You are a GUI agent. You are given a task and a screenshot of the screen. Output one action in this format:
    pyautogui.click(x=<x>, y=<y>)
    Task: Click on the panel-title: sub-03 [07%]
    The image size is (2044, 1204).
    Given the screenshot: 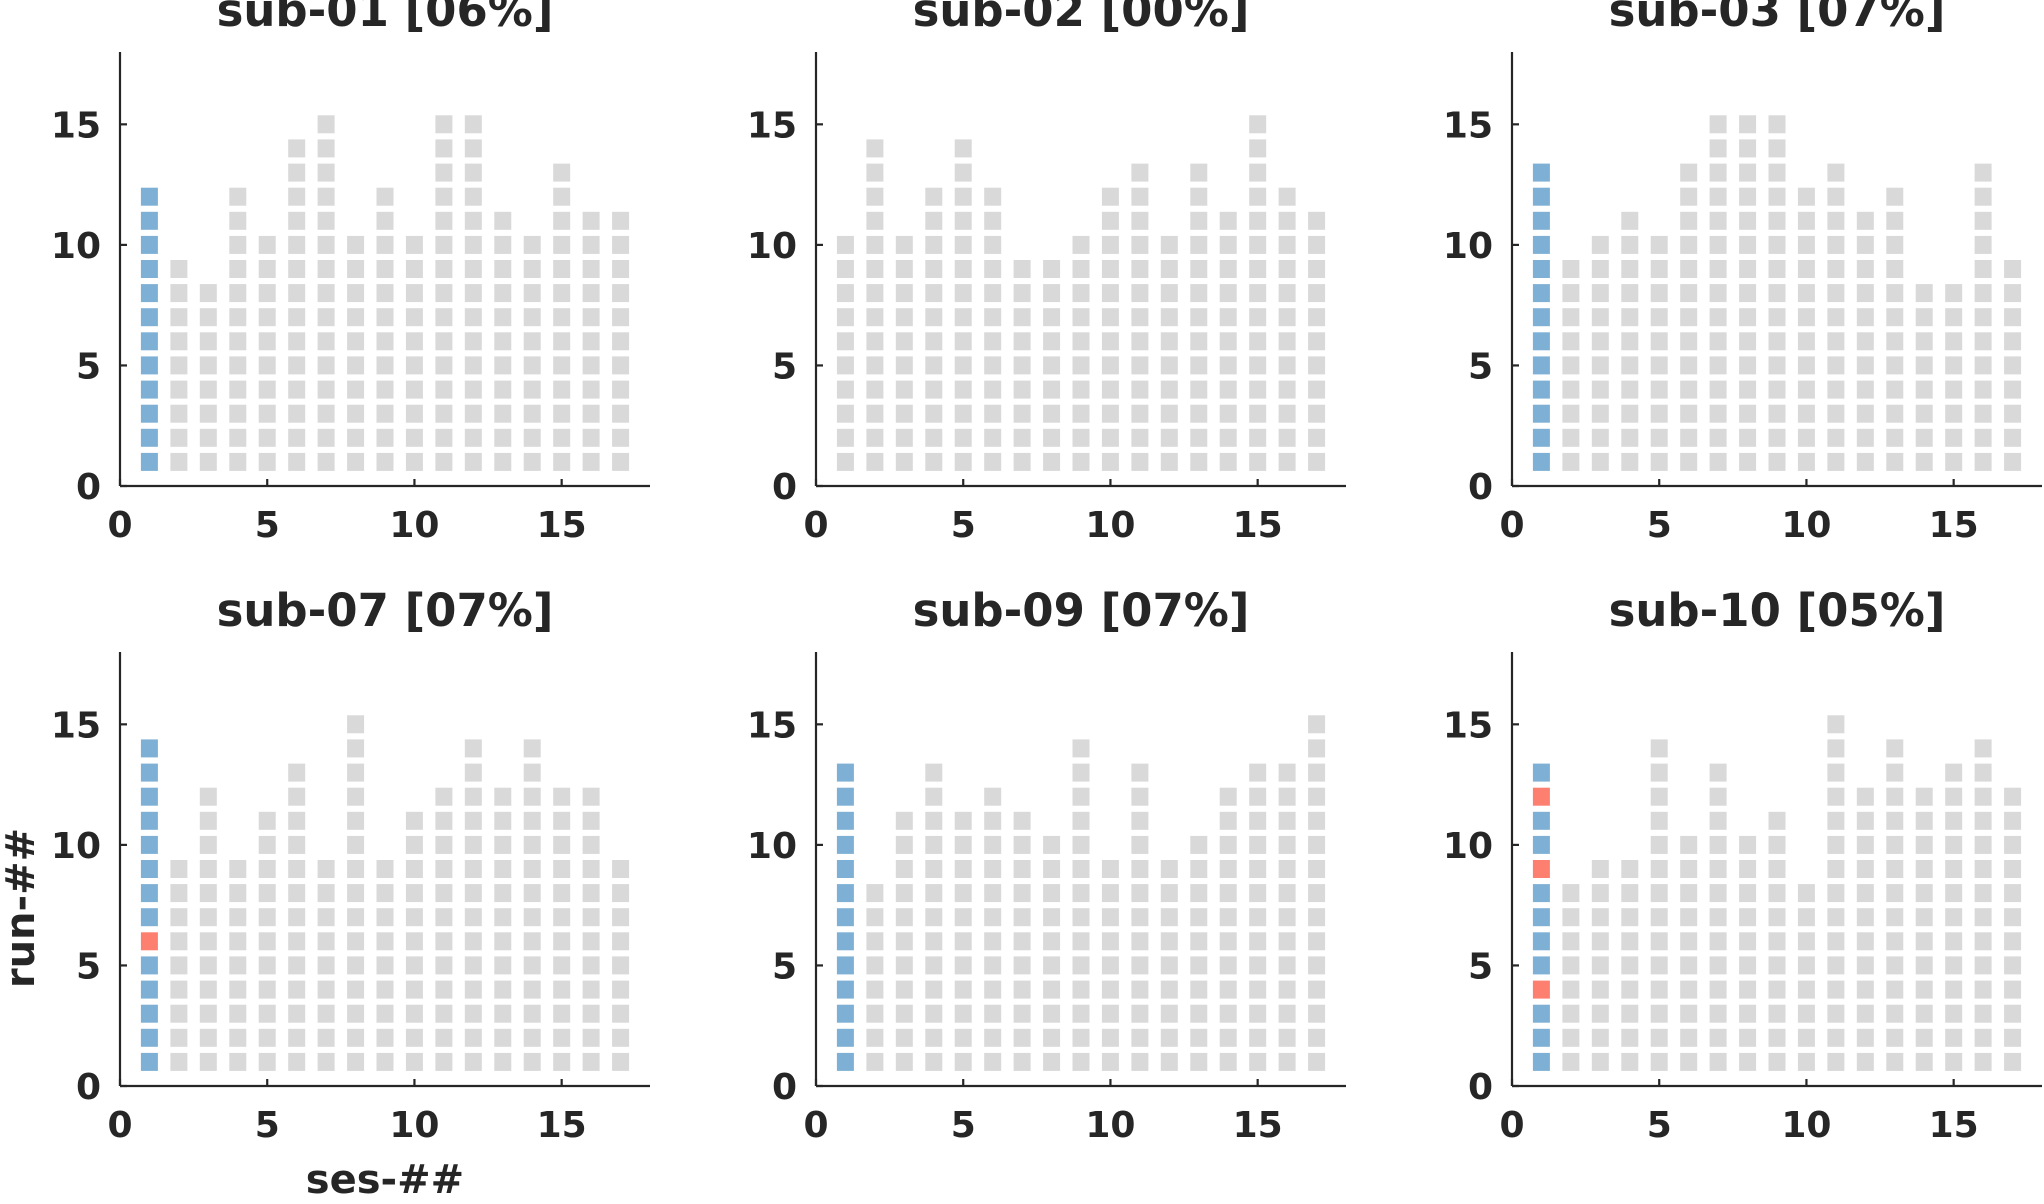 What is the action you would take?
    pyautogui.click(x=1777, y=18)
    